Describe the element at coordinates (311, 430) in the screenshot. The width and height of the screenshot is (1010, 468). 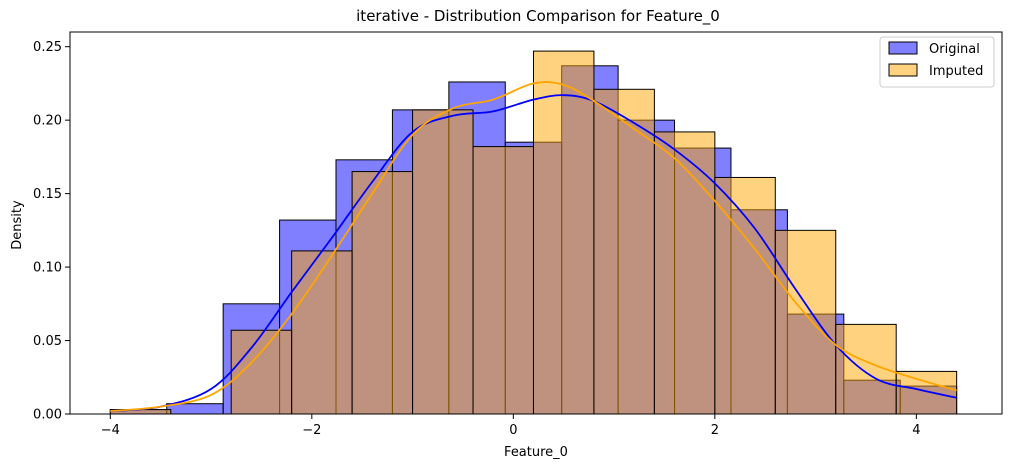
I see `x-tick-label: −2` at that location.